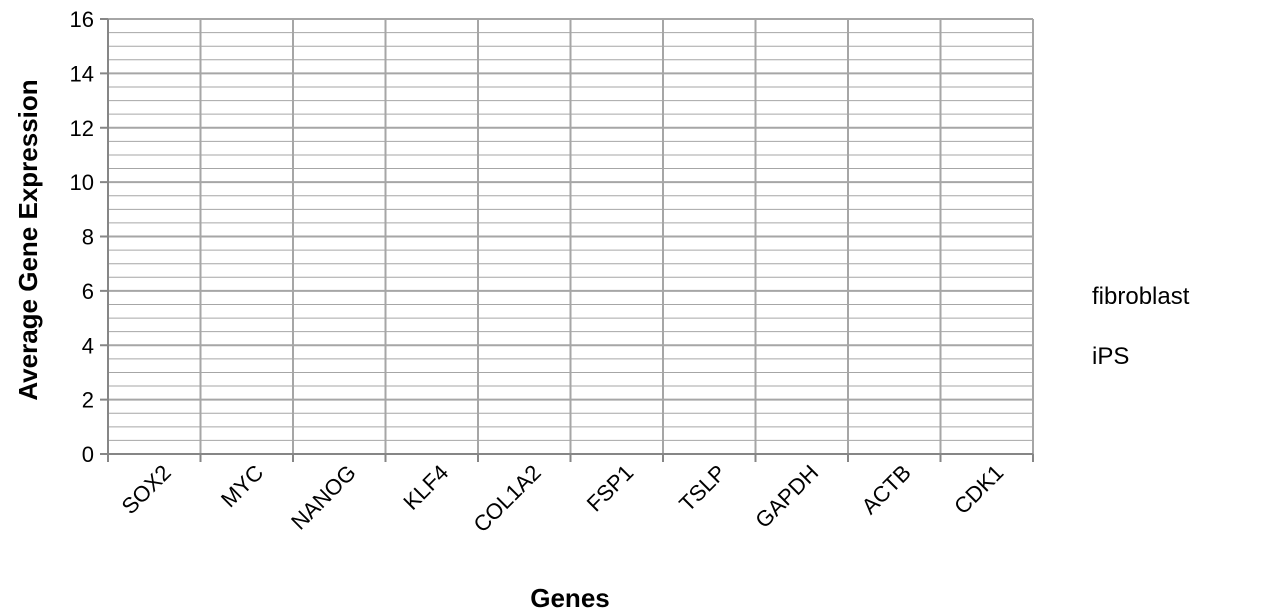 Image resolution: width=1261 pixels, height=616 pixels. Describe the element at coordinates (88, 454) in the screenshot. I see `y-tick-label: 0` at that location.